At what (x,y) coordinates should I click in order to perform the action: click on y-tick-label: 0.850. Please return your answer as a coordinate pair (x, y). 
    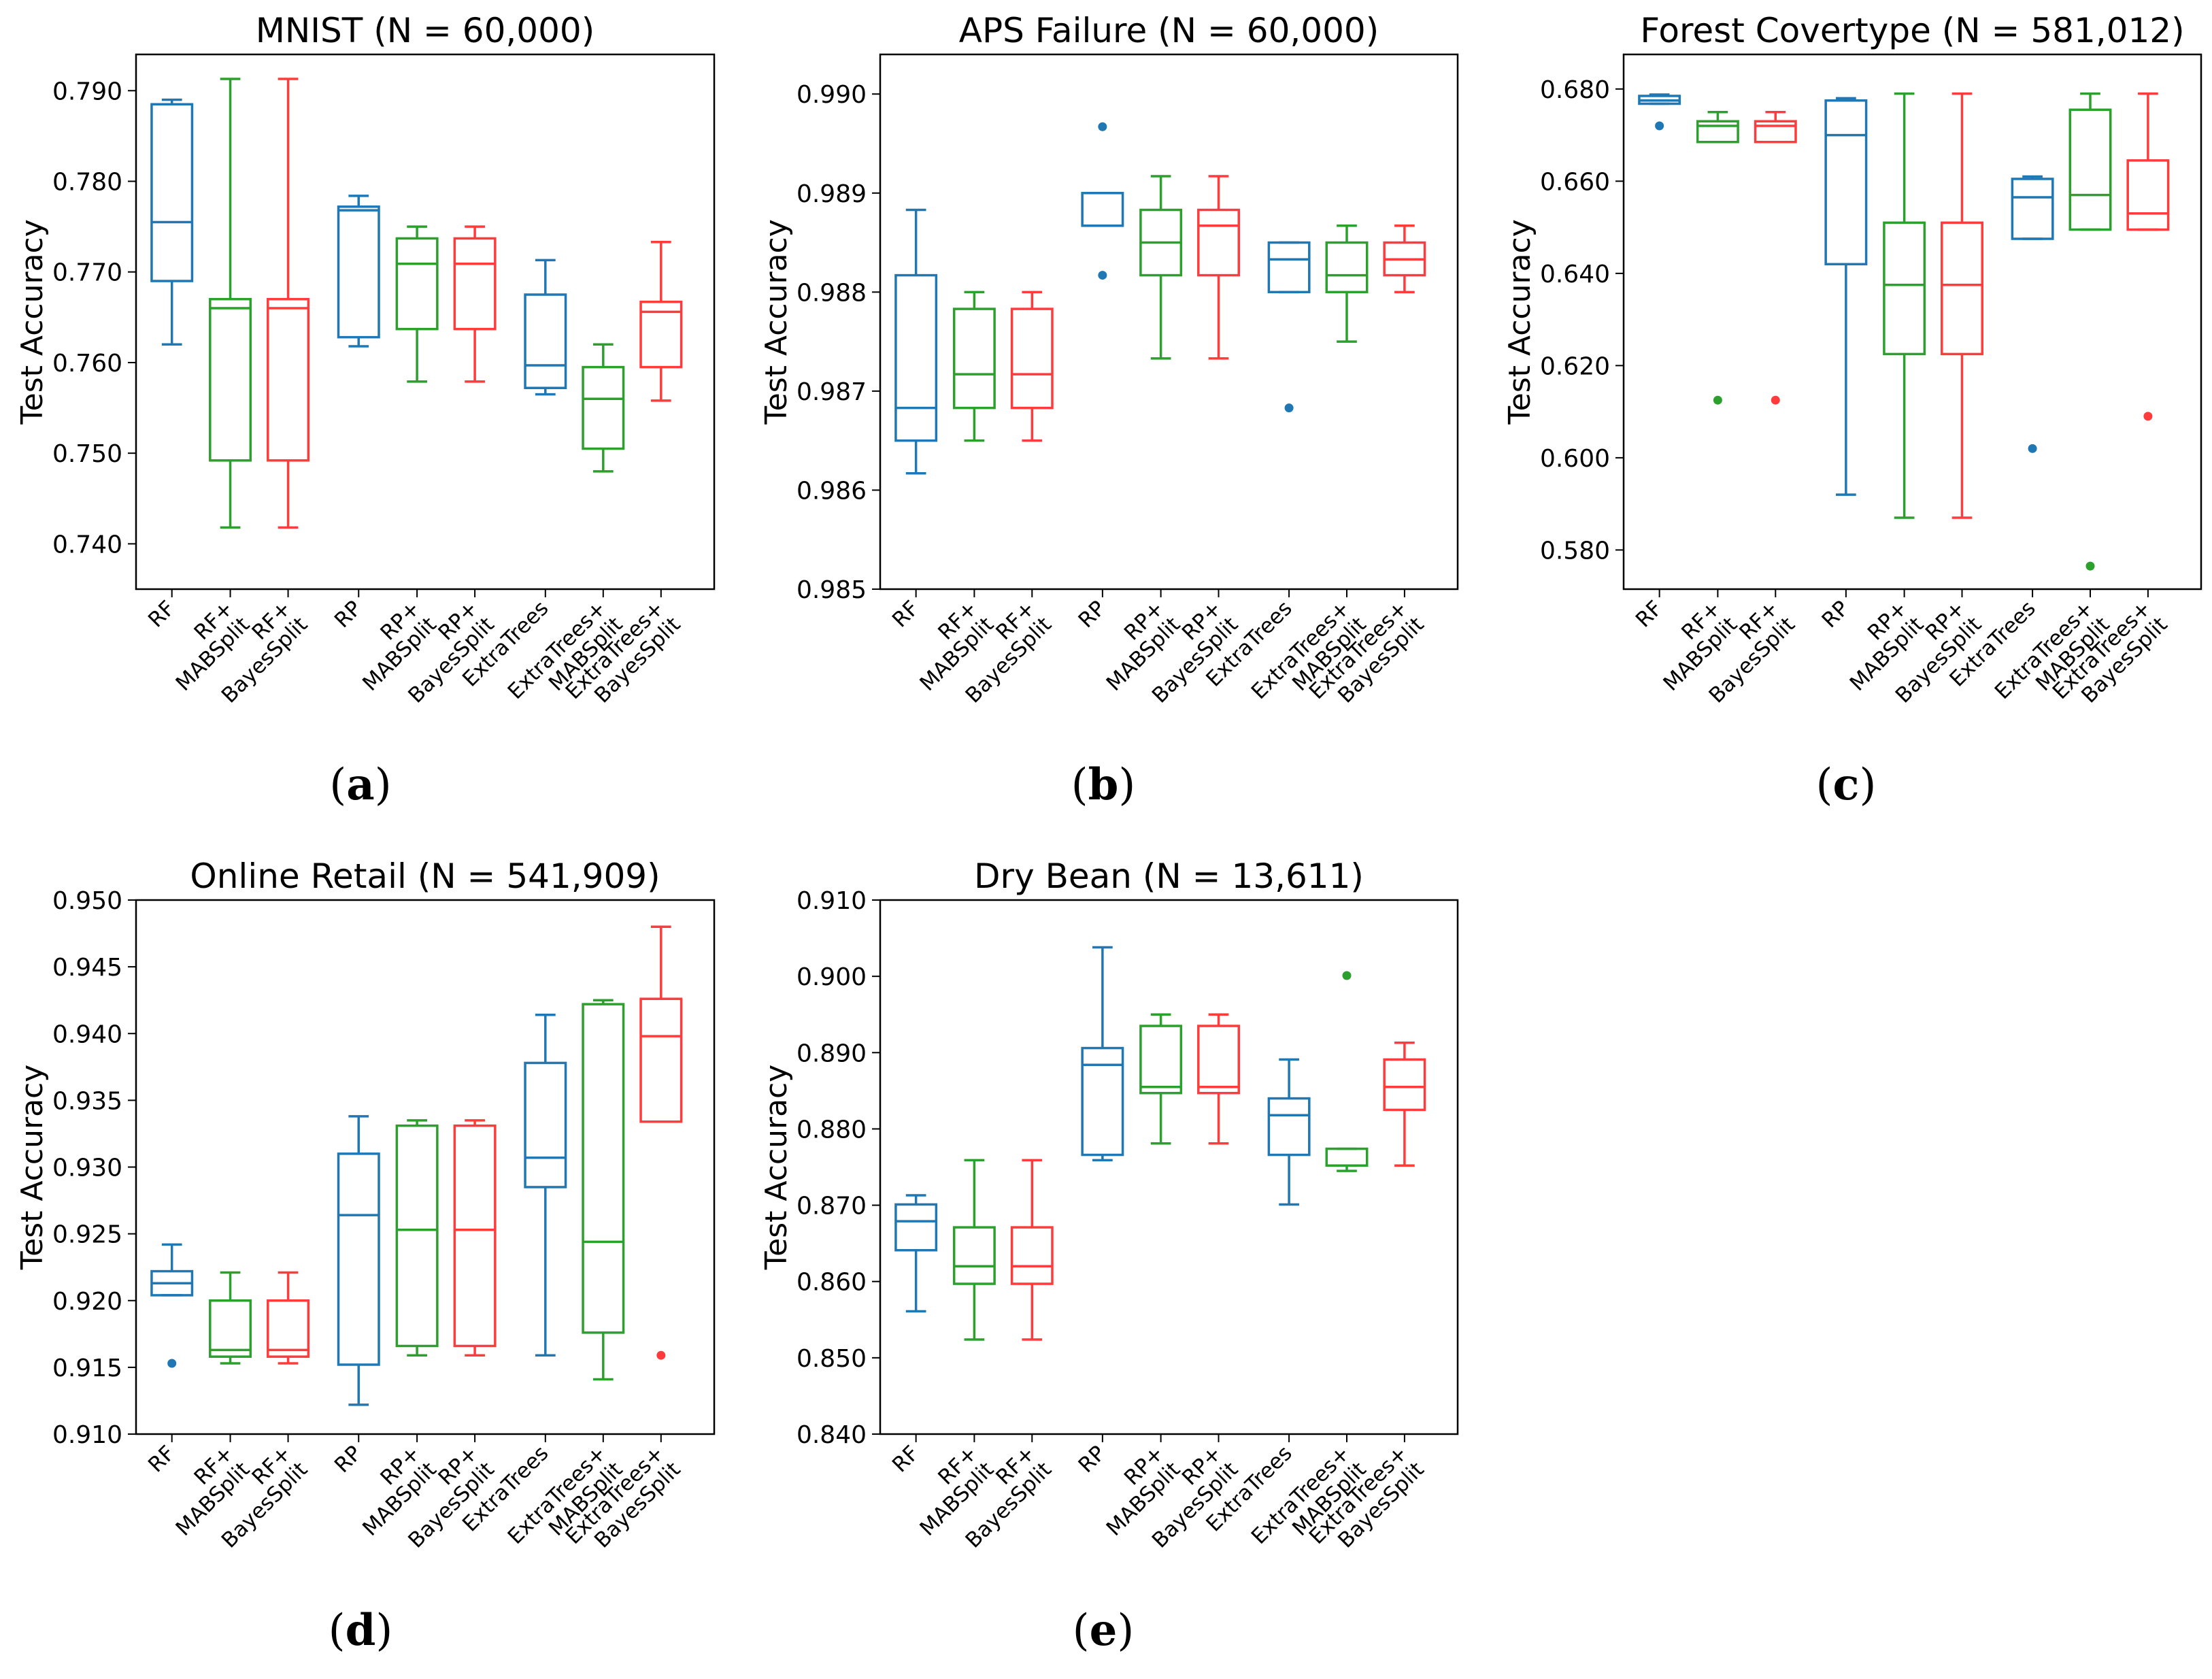
    Looking at the image, I should click on (832, 1359).